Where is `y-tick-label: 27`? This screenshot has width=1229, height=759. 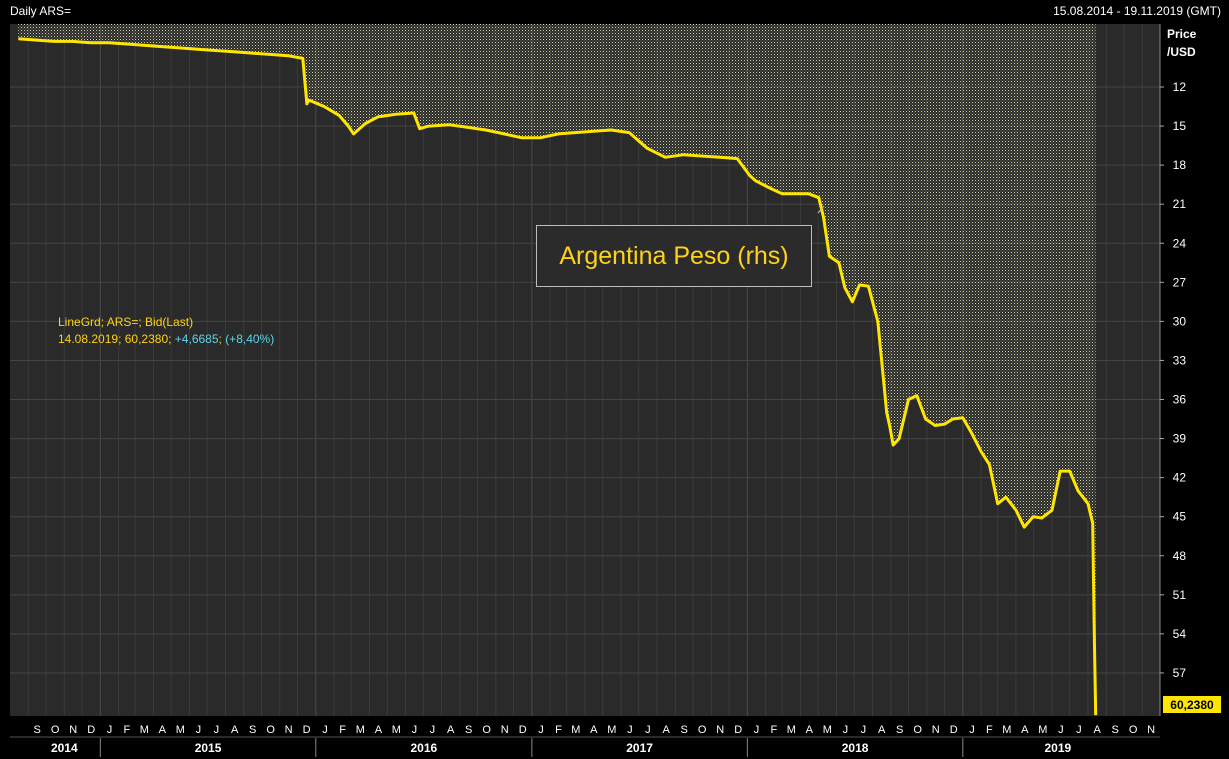 y-tick-label: 27 is located at coordinates (1180, 282).